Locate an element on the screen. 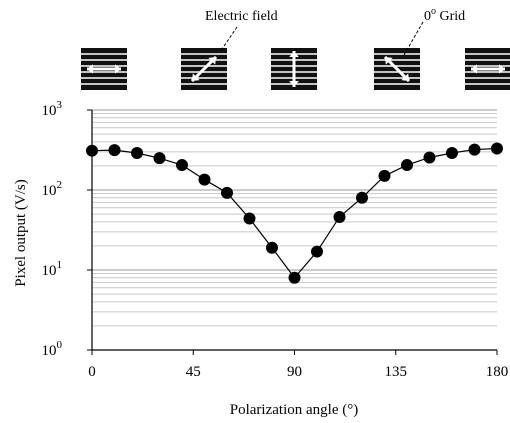 The width and height of the screenshot is (510, 423). y-tick-label: 10⁰ is located at coordinates (52, 349).